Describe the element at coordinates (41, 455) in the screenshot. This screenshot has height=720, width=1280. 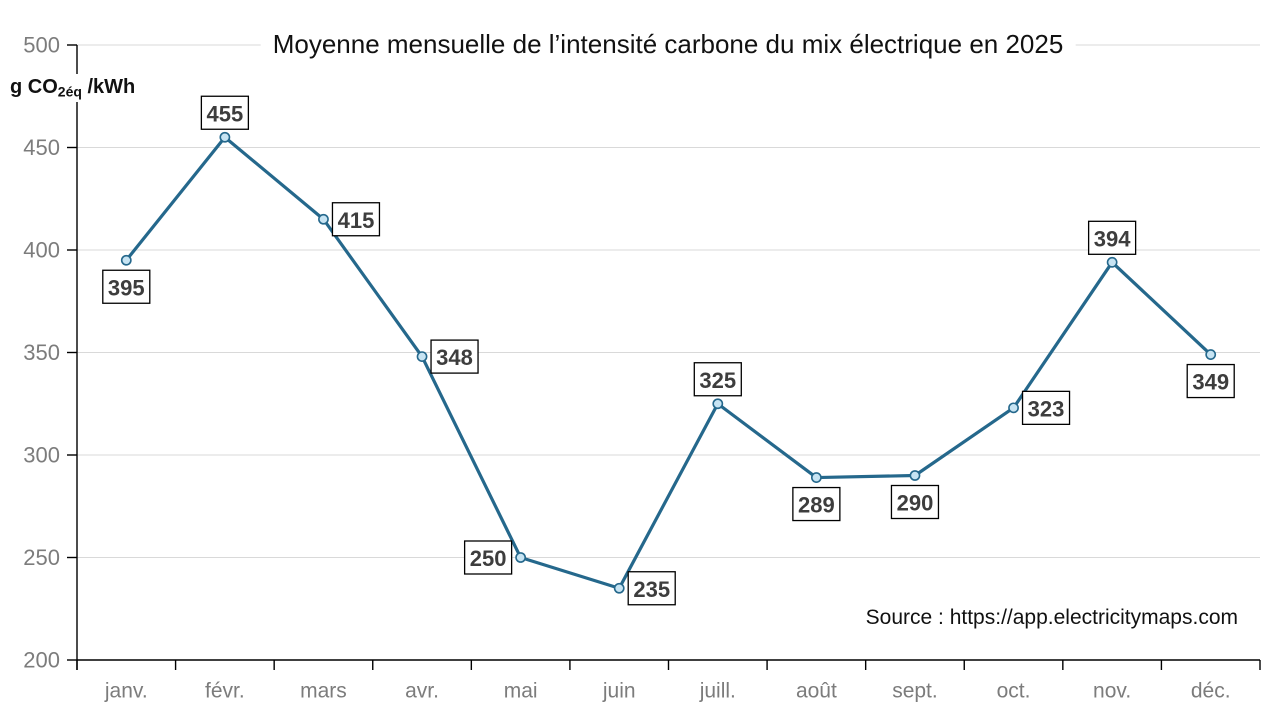
I see `y-axis-tick-label: 300` at that location.